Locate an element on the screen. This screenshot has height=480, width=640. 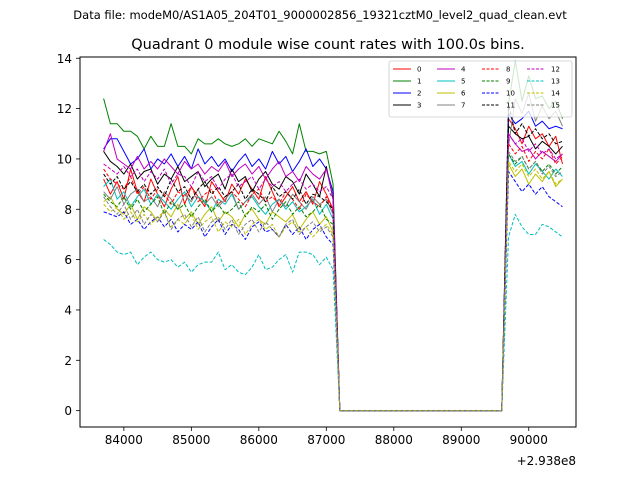
legend-label-10: 10 is located at coordinates (510, 94).